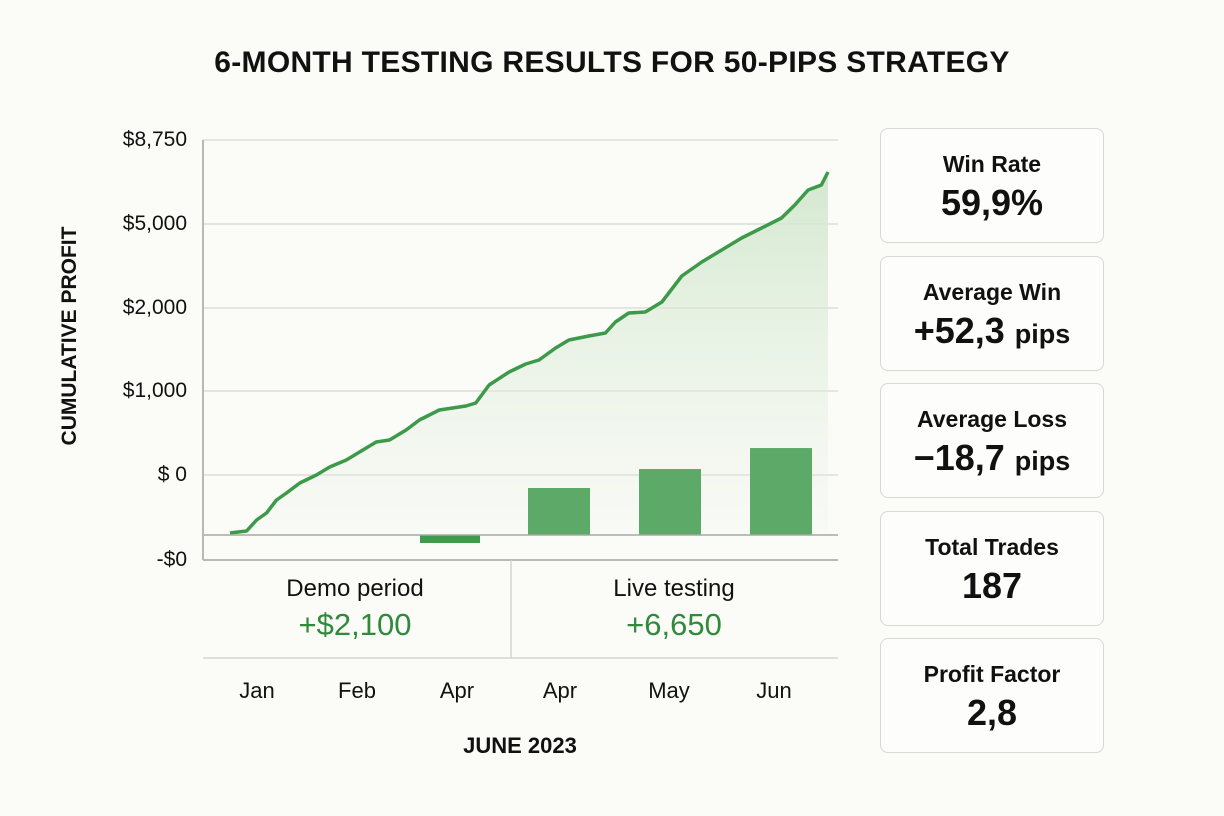  Describe the element at coordinates (992, 419) in the screenshot. I see `stat-label: Average Loss` at that location.